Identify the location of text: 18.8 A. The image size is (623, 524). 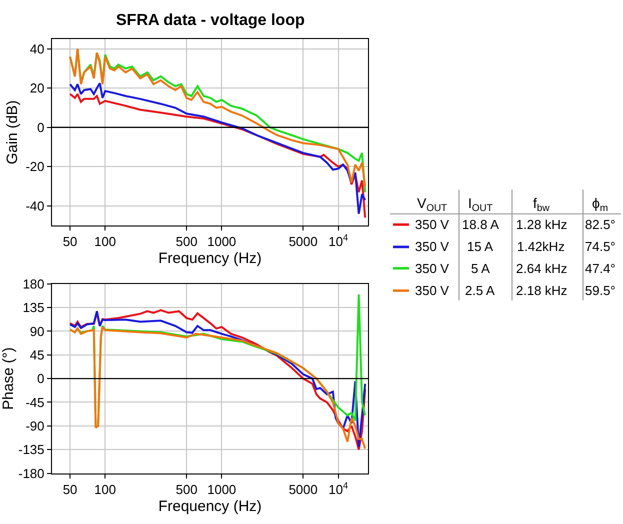
(481, 224).